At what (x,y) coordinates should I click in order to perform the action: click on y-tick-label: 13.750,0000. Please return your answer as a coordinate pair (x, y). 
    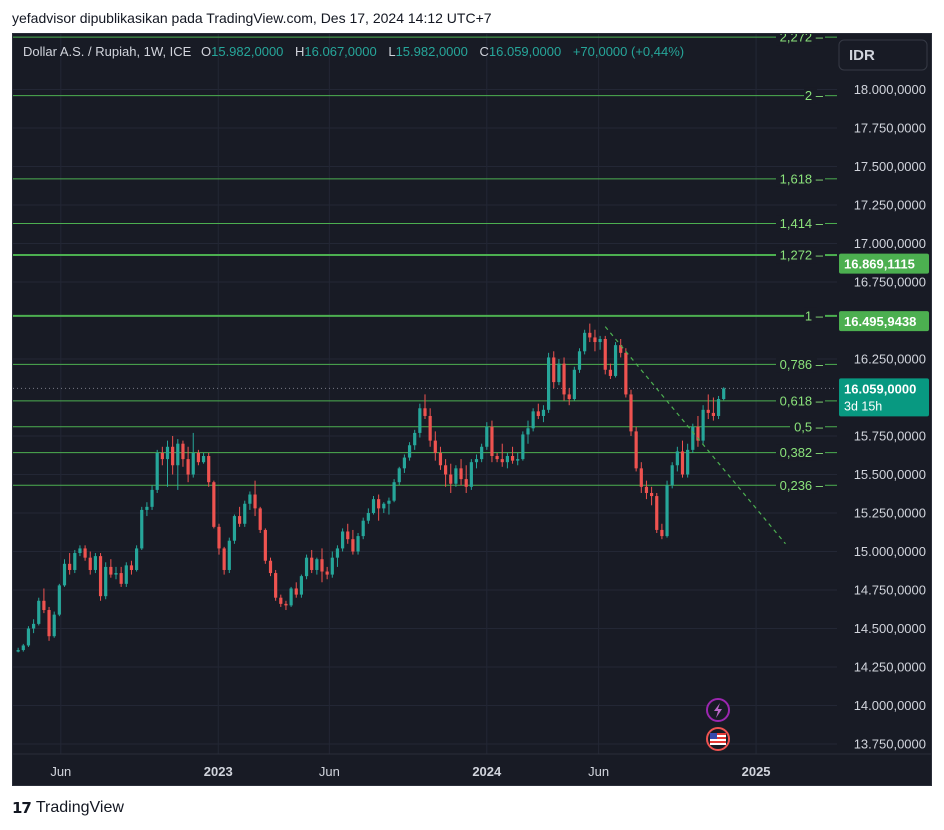
    Looking at the image, I should click on (890, 744).